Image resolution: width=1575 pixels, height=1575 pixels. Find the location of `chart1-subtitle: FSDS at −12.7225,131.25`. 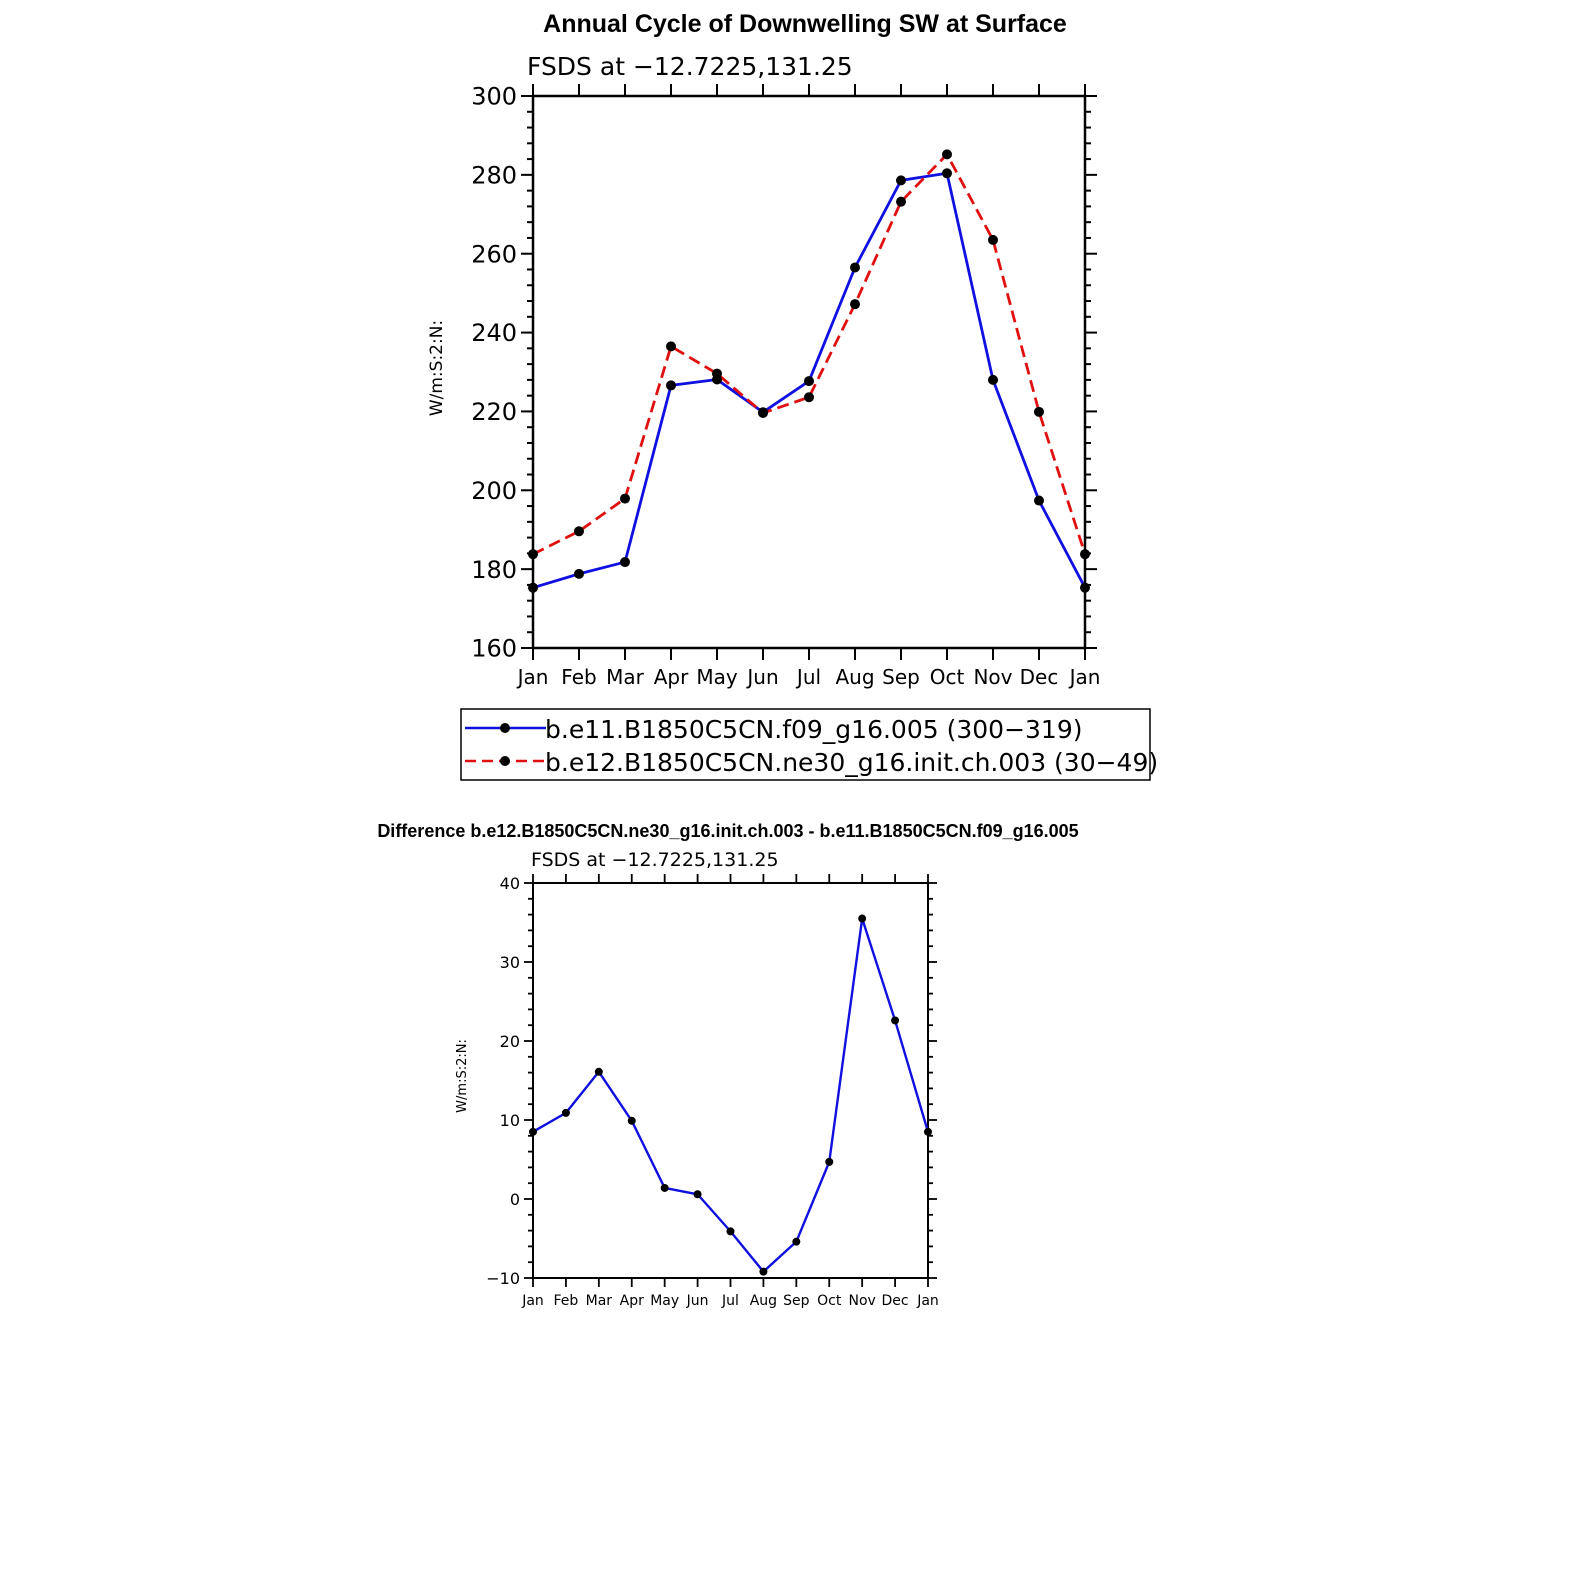

chart1-subtitle: FSDS at −12.7225,131.25 is located at coordinates (690, 66).